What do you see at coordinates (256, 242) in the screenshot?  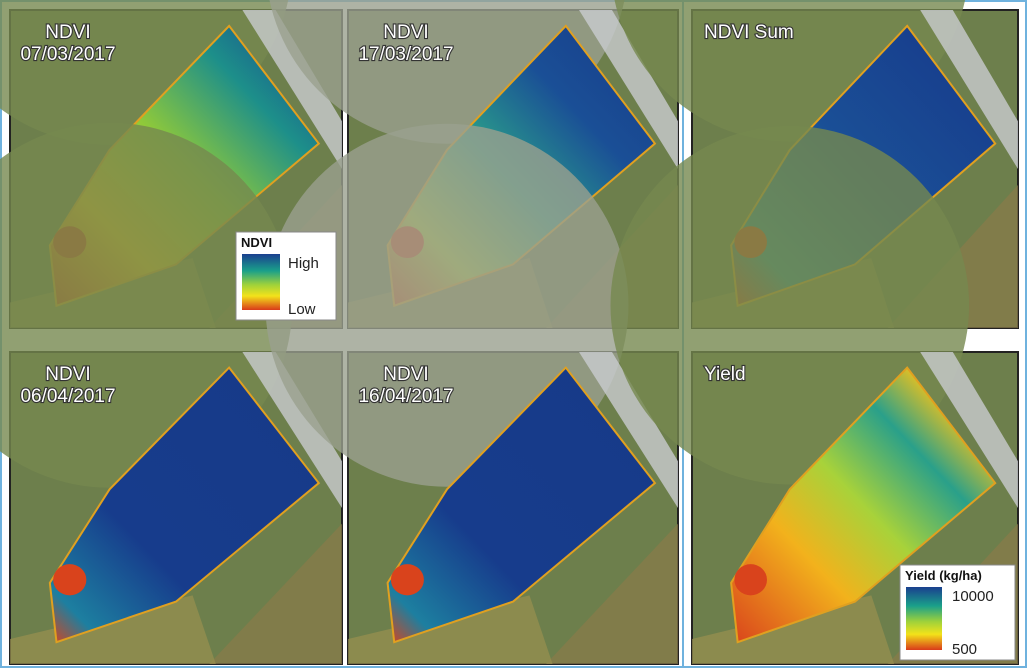 I see `legend-title: NDVI` at bounding box center [256, 242].